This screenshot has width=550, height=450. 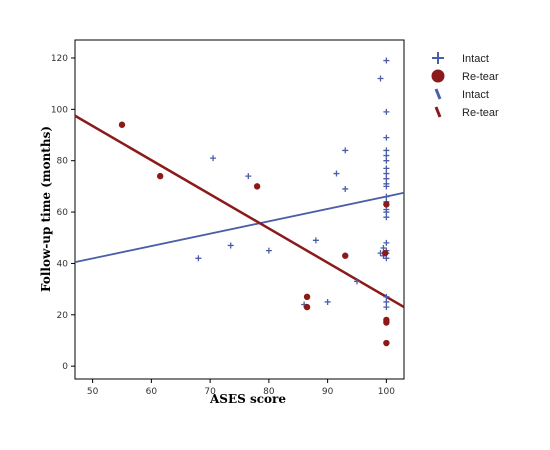 I want to click on x-axis-ticks: 50 60 70 80 90 100, so click(x=241, y=388).